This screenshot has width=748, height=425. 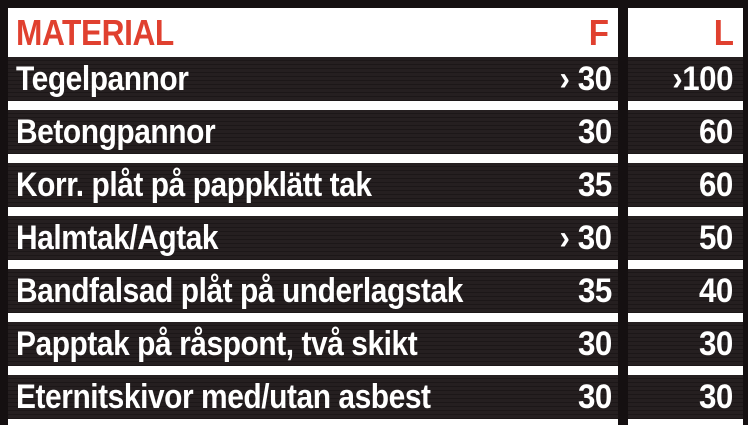 I want to click on table-row-material-cell: Papptak på råspont, två skikt 30, so click(x=313, y=348).